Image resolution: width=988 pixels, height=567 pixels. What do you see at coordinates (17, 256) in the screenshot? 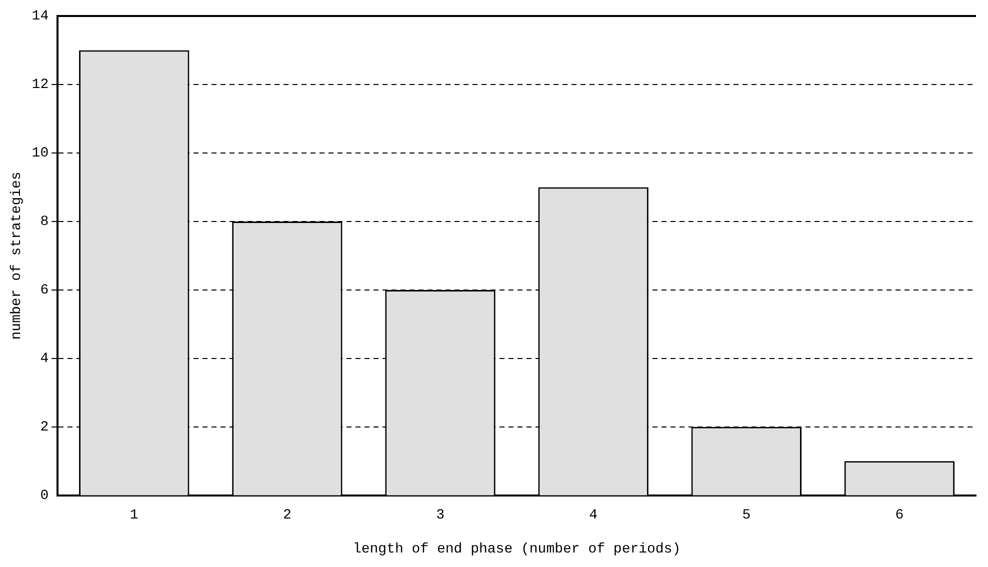
I see `y-axis-title: number of strategies` at bounding box center [17, 256].